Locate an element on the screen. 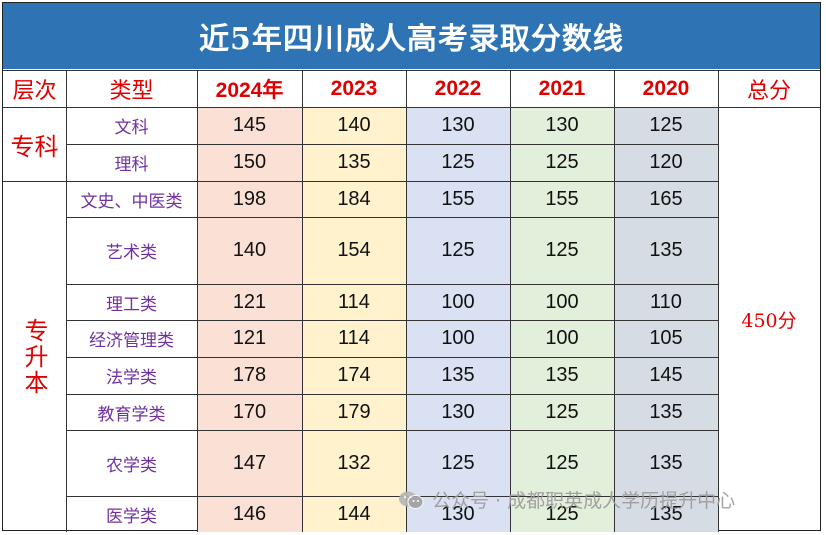 The image size is (826, 535). header-cell: 类型 is located at coordinates (131, 91).